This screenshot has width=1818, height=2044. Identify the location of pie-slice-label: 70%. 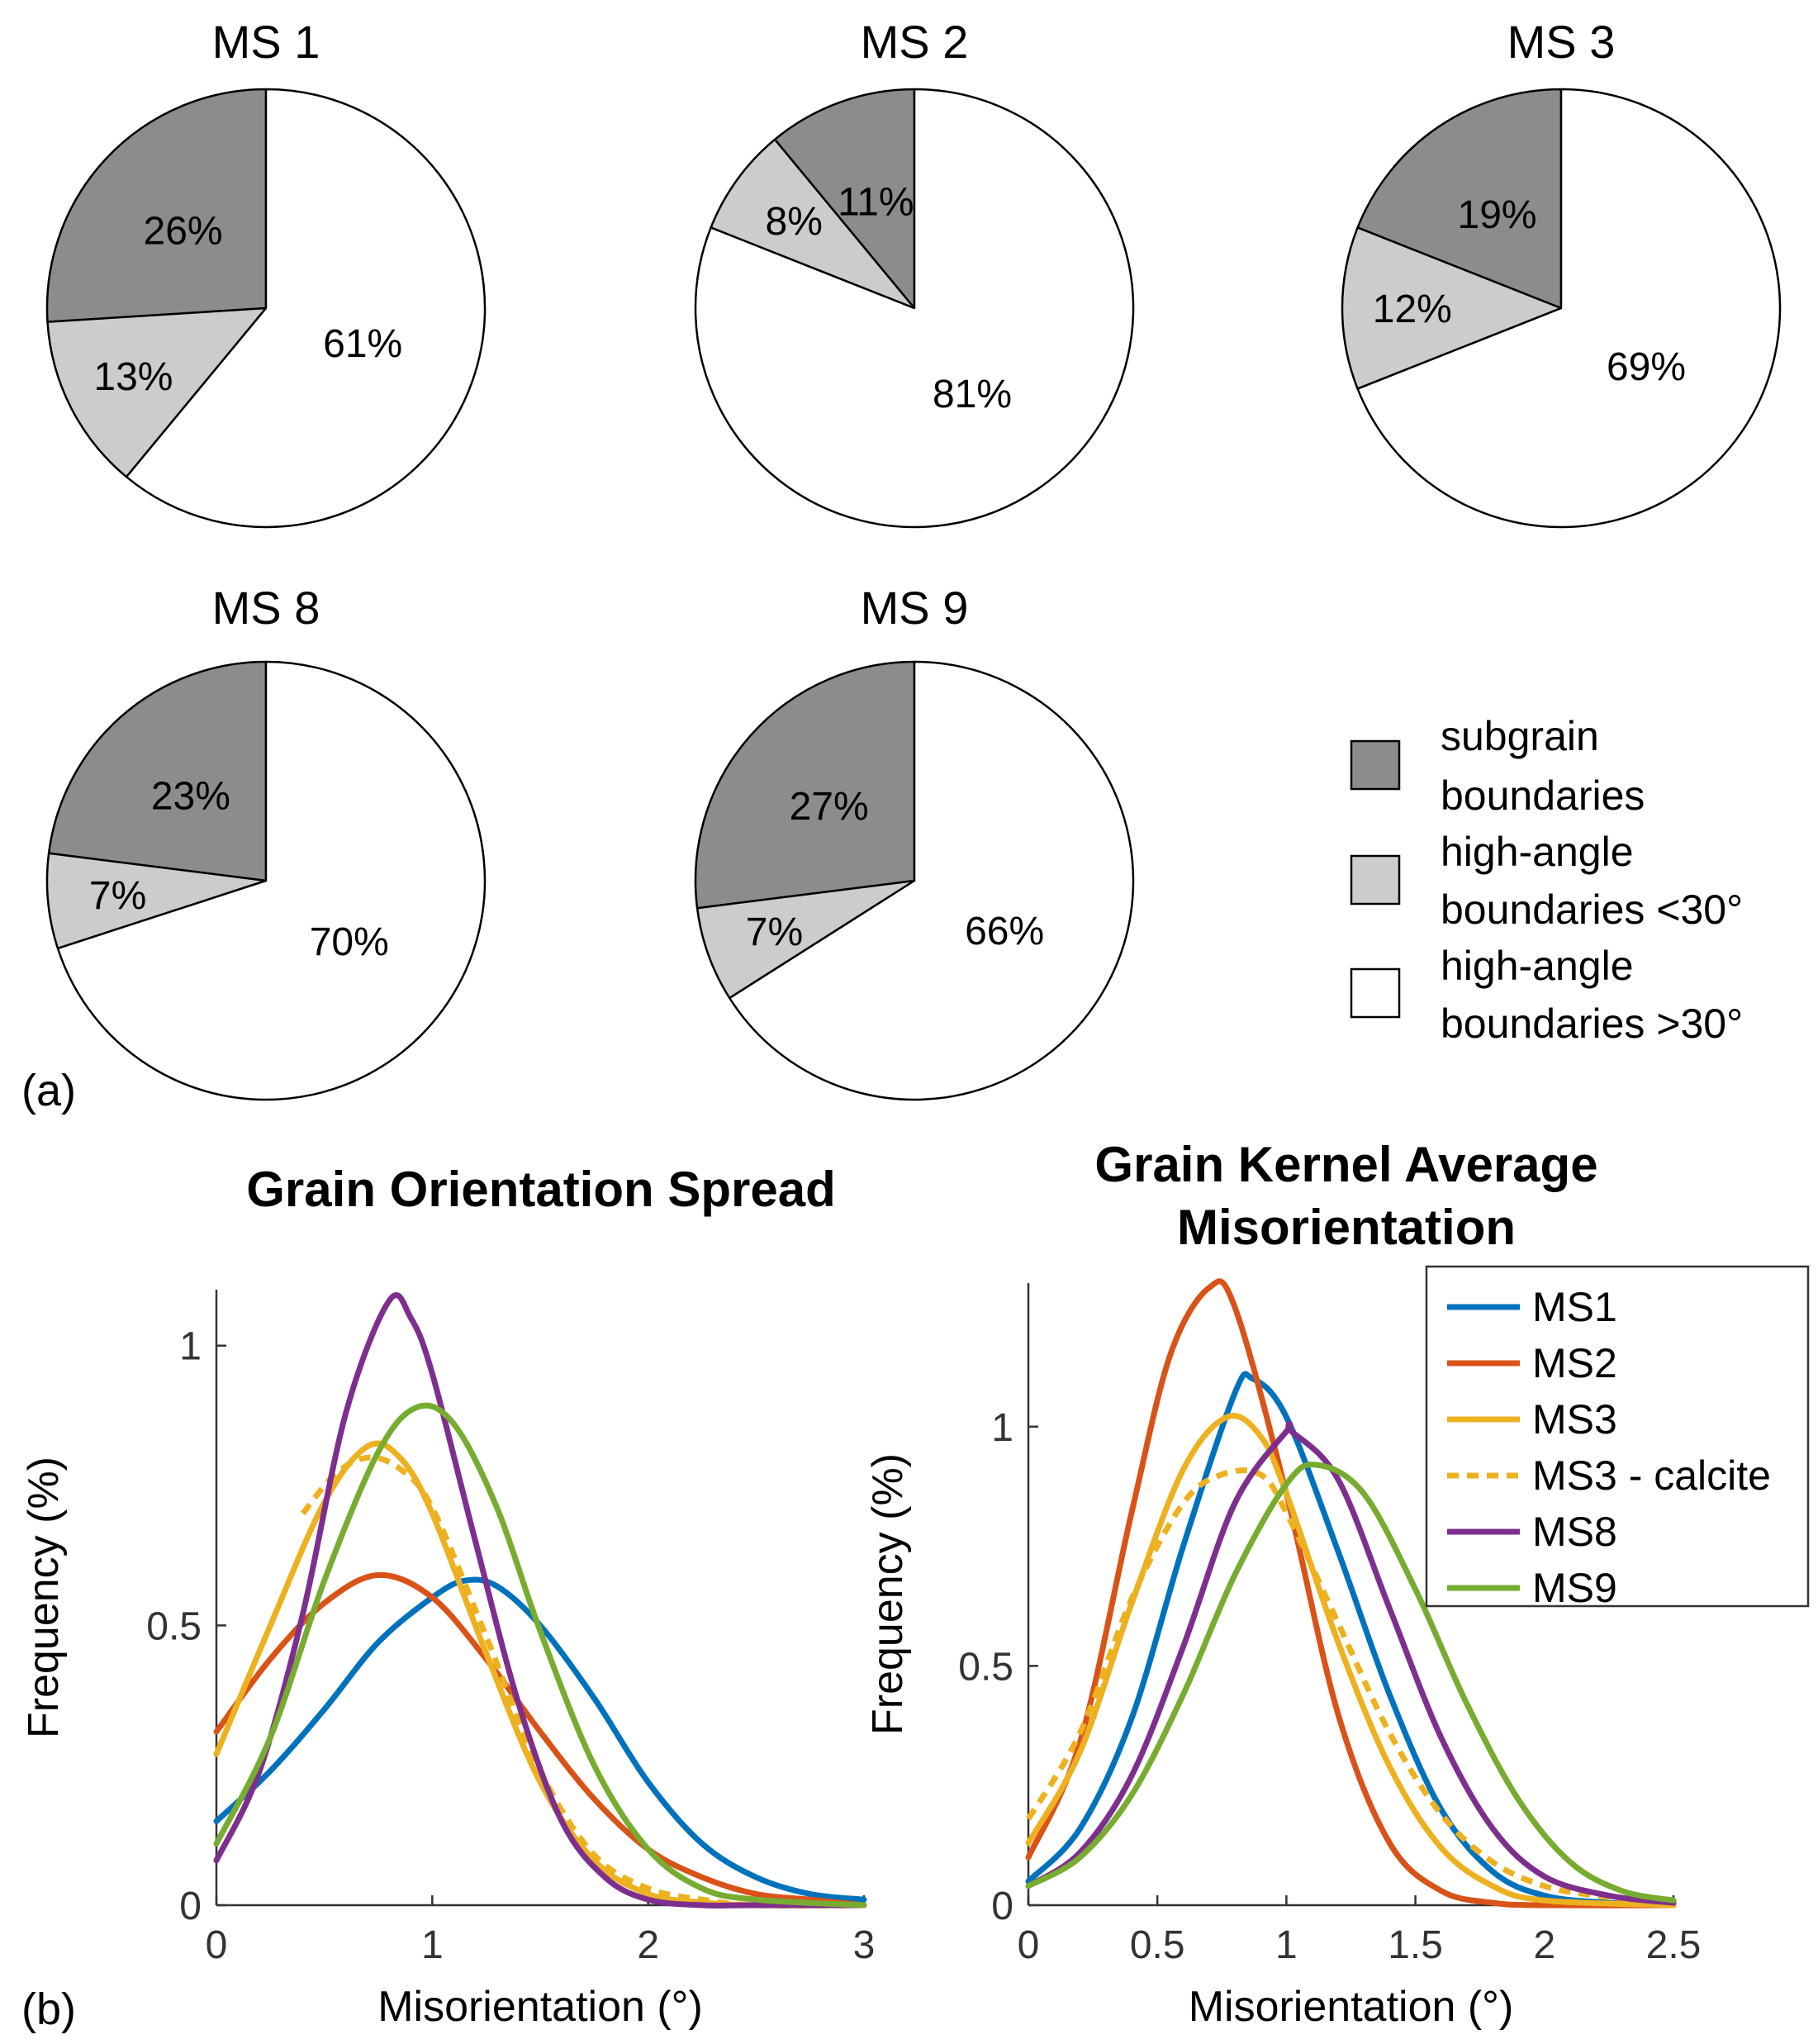
(349, 942).